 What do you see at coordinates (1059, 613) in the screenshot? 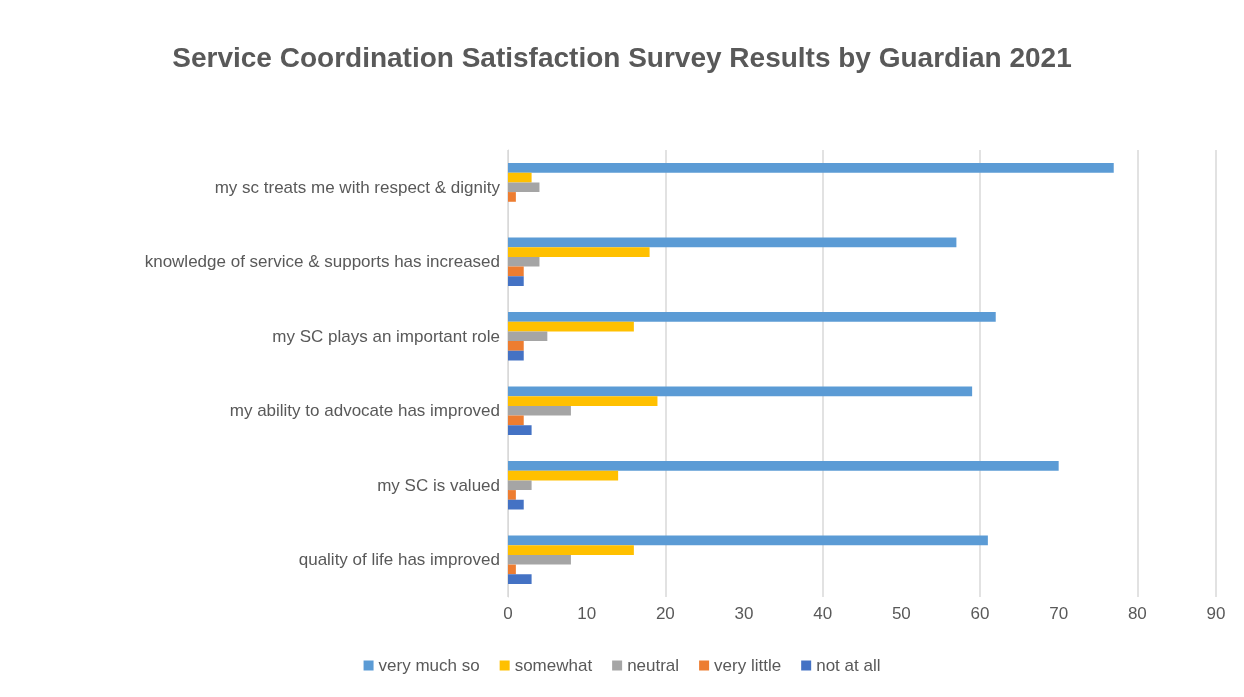
I see `x-tick-label: 70` at bounding box center [1059, 613].